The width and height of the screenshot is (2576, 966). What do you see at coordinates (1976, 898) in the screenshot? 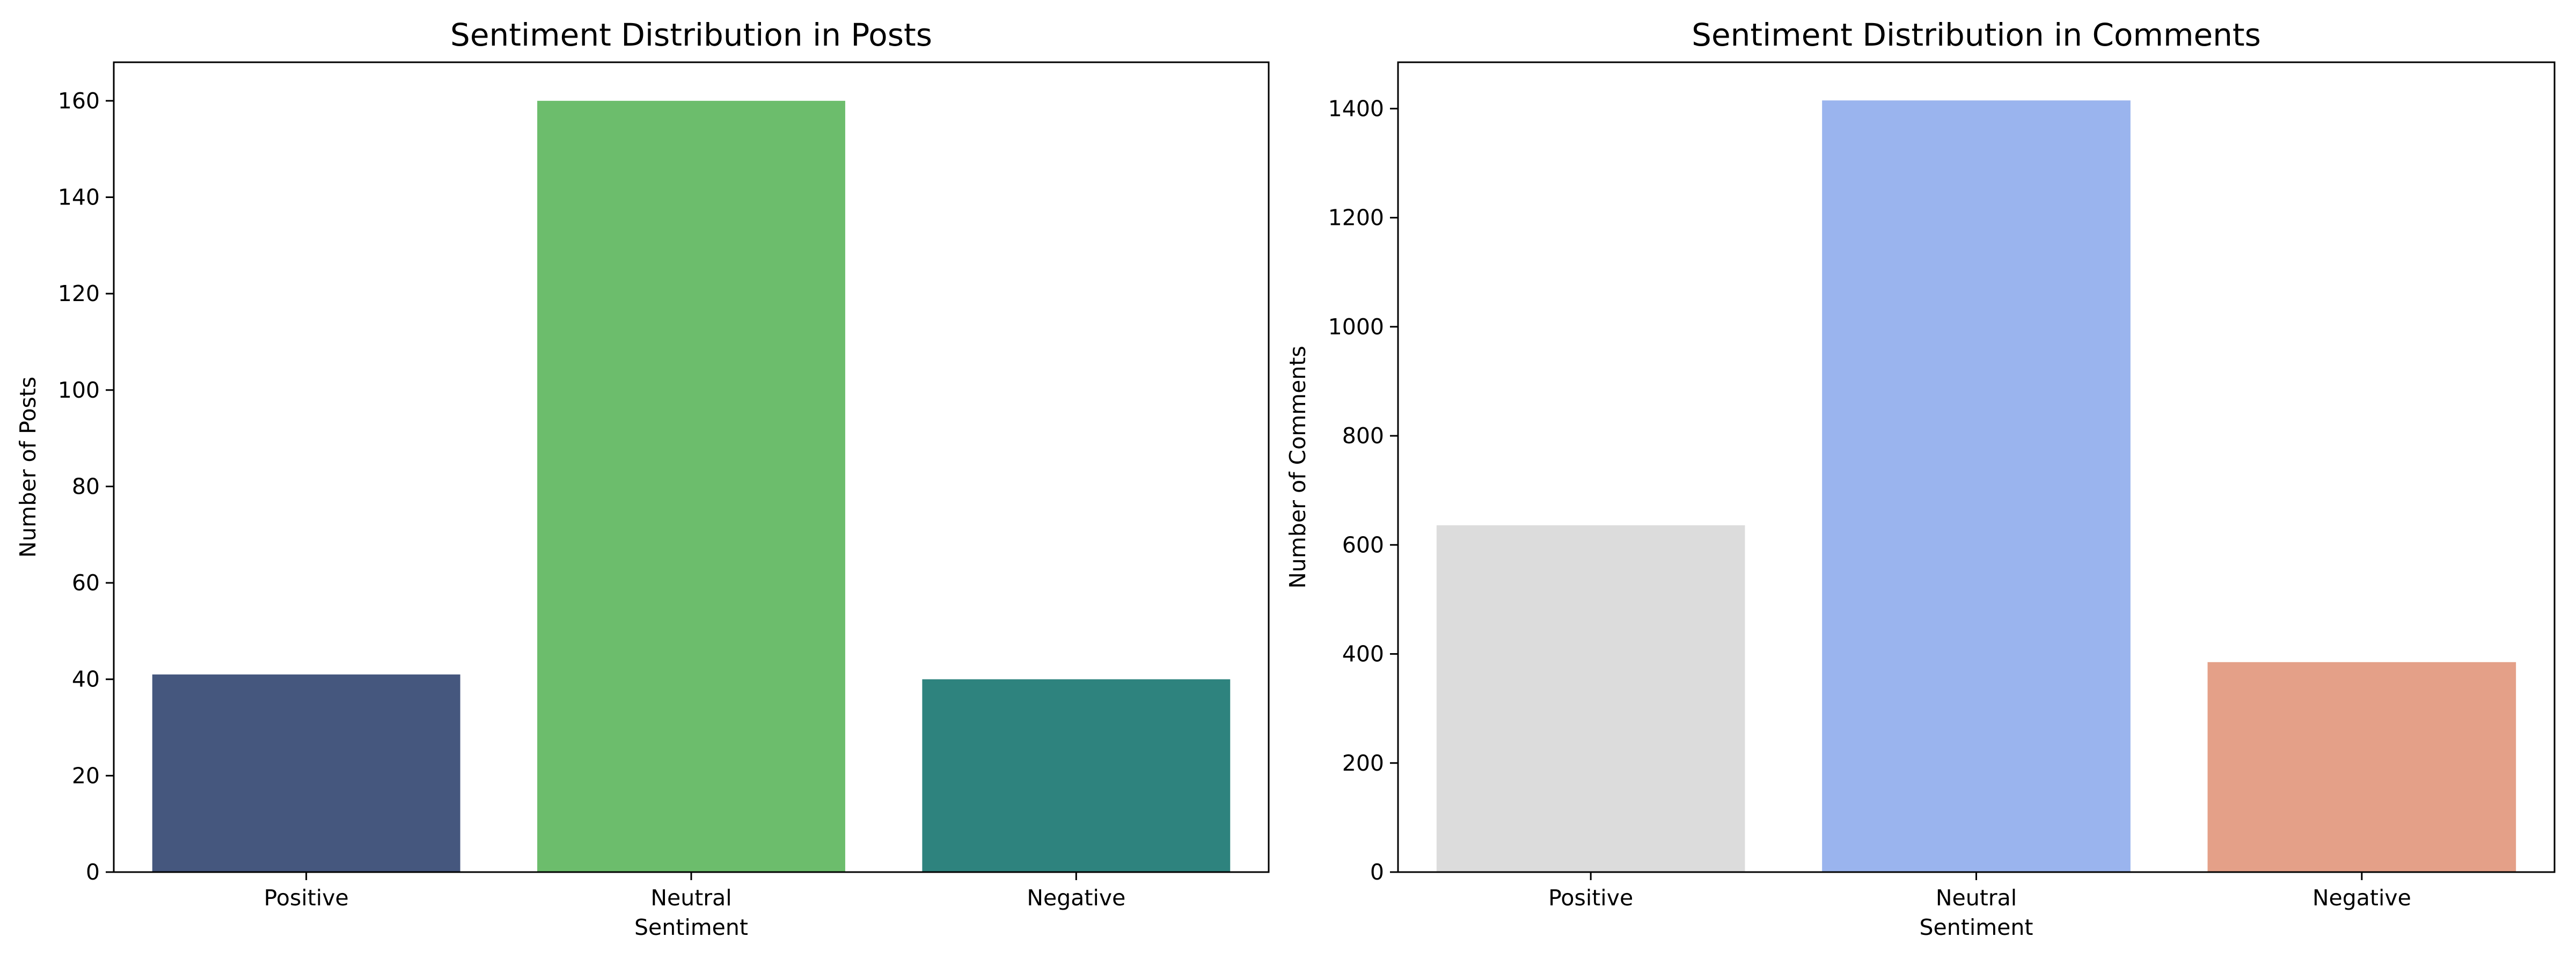
I see `comments-x-tick-label-neutral: Neutral` at bounding box center [1976, 898].